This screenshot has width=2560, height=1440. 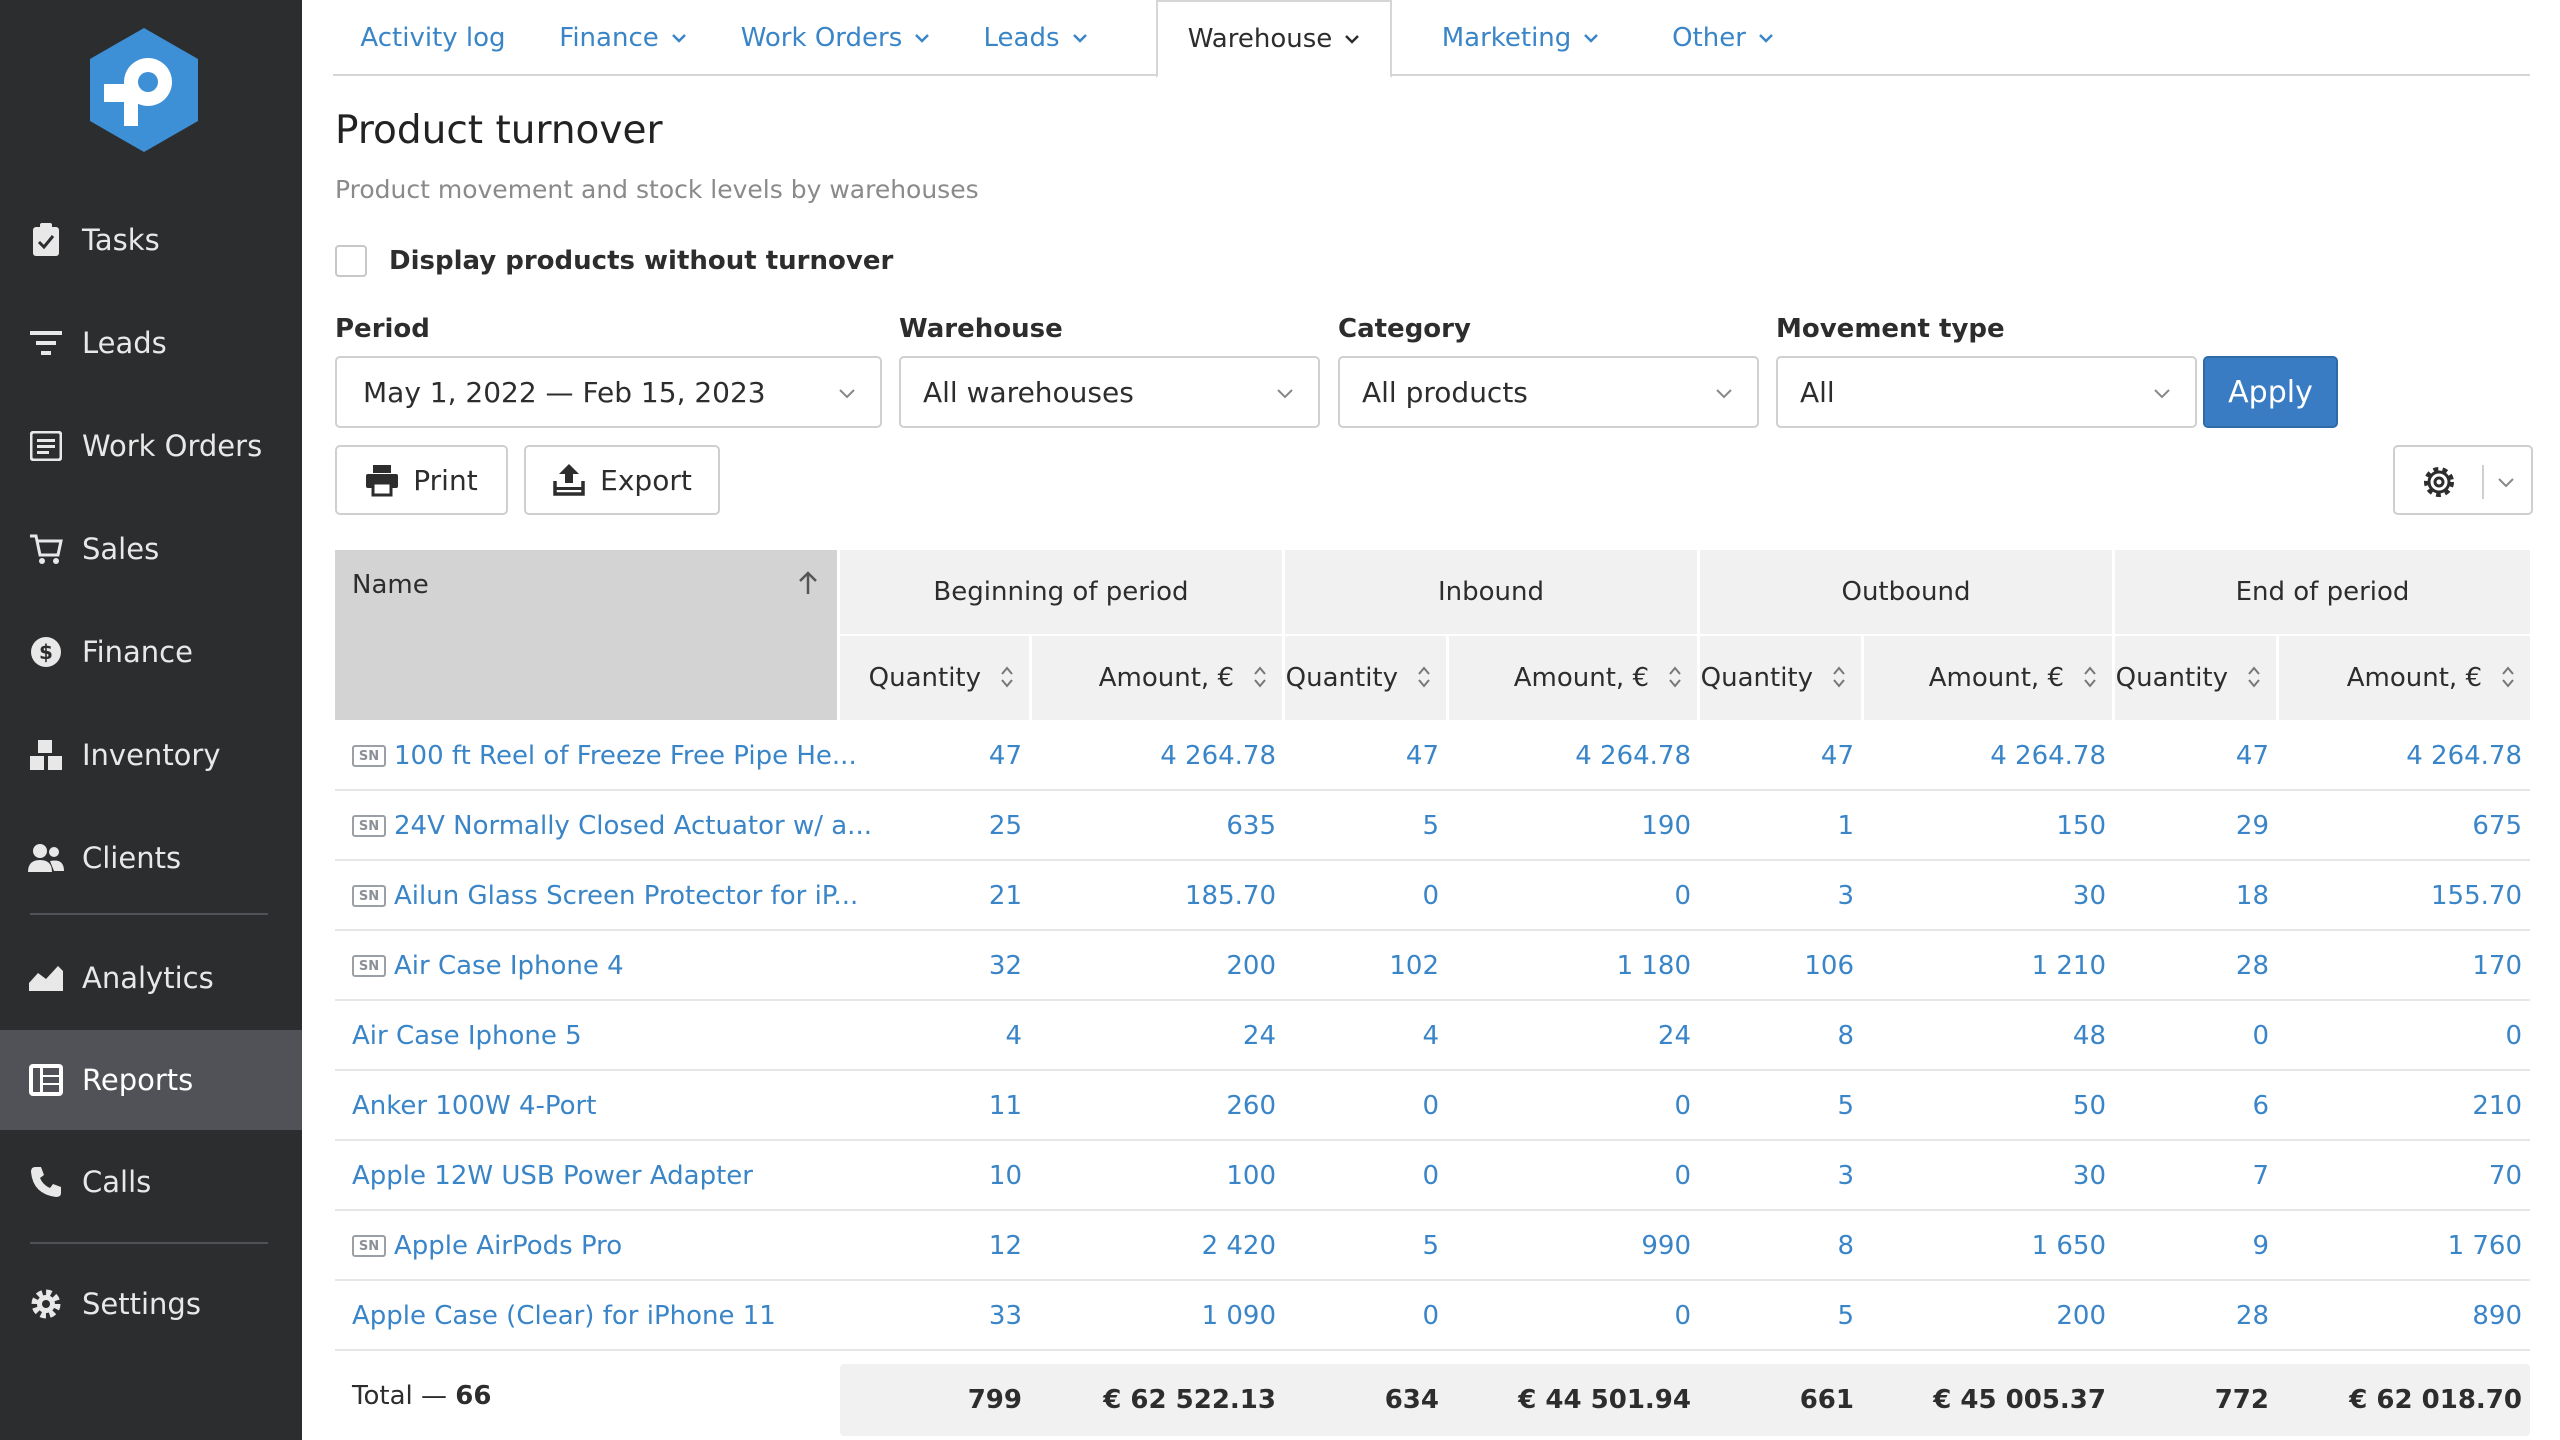 I want to click on column-header-begin-amount: Amount, €, so click(x=1157, y=678).